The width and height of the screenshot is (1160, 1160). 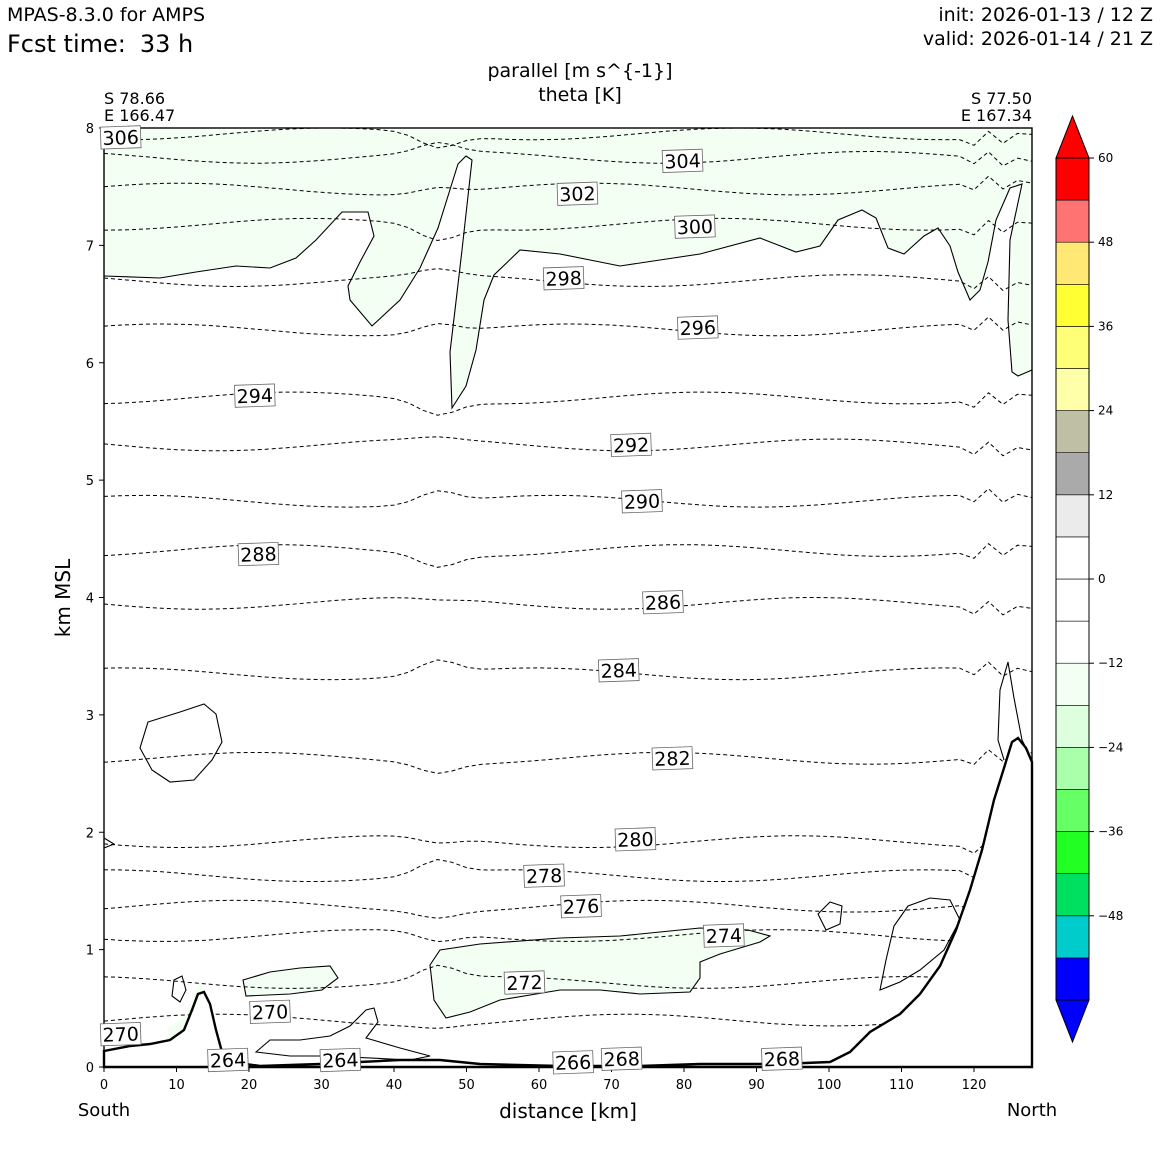 I want to click on x-tick-label: 60, so click(x=539, y=1085).